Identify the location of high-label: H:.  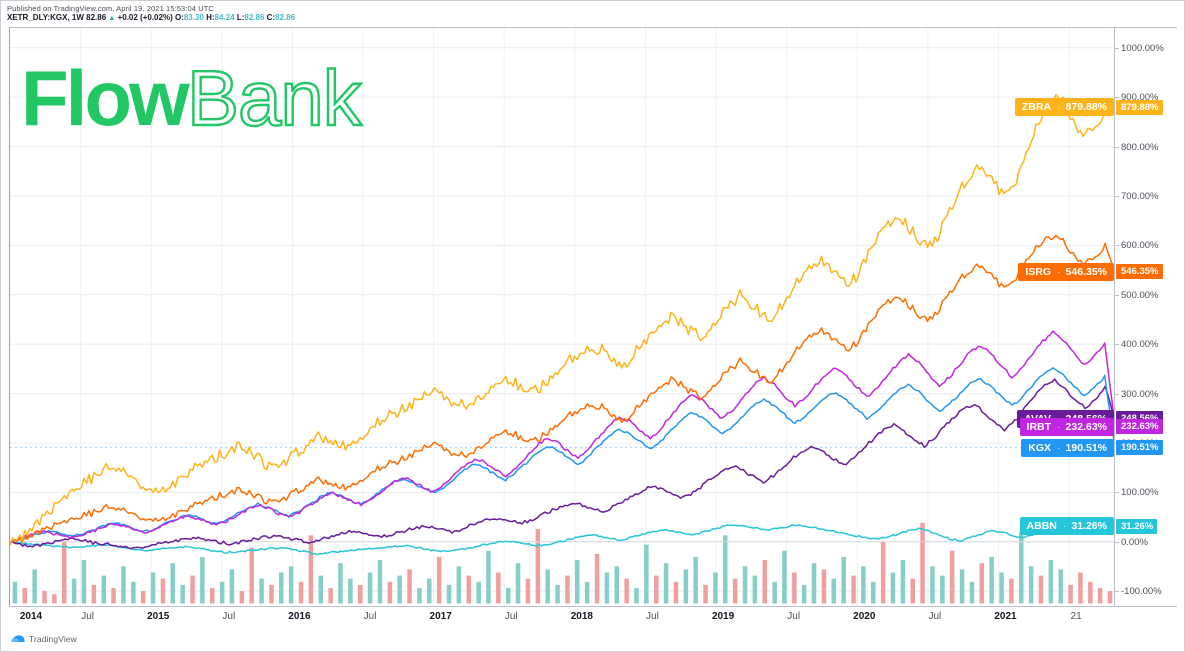
(210, 17).